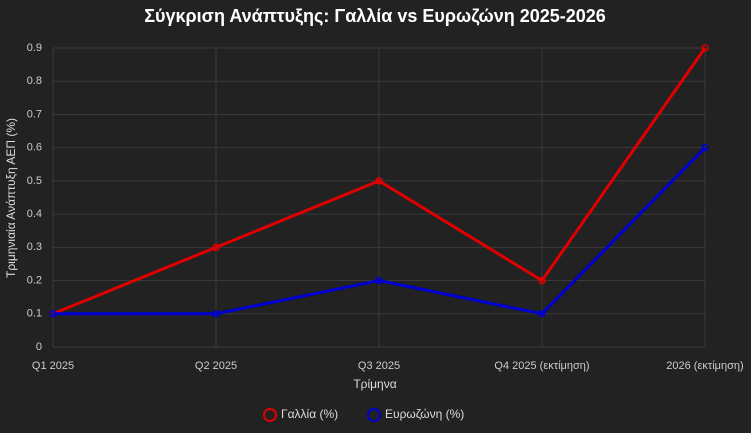 This screenshot has height=433, width=751. What do you see at coordinates (704, 366) in the screenshot?
I see `x-tick-label: 2026 (εκτίμηση)` at bounding box center [704, 366].